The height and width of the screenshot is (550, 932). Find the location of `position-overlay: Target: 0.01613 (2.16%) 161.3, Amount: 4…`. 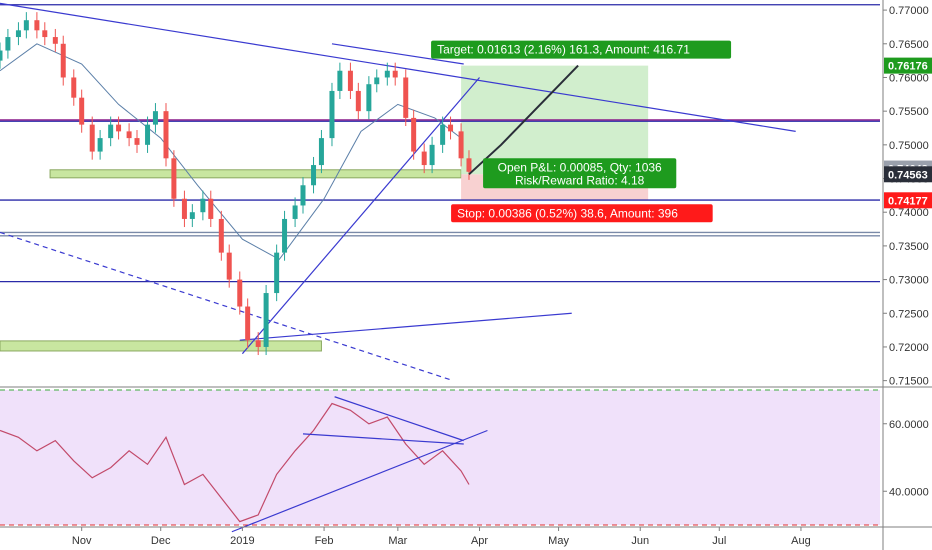

position-overlay: Target: 0.01613 (2.16%) 161.3, Amount: 4… is located at coordinates (581, 131).